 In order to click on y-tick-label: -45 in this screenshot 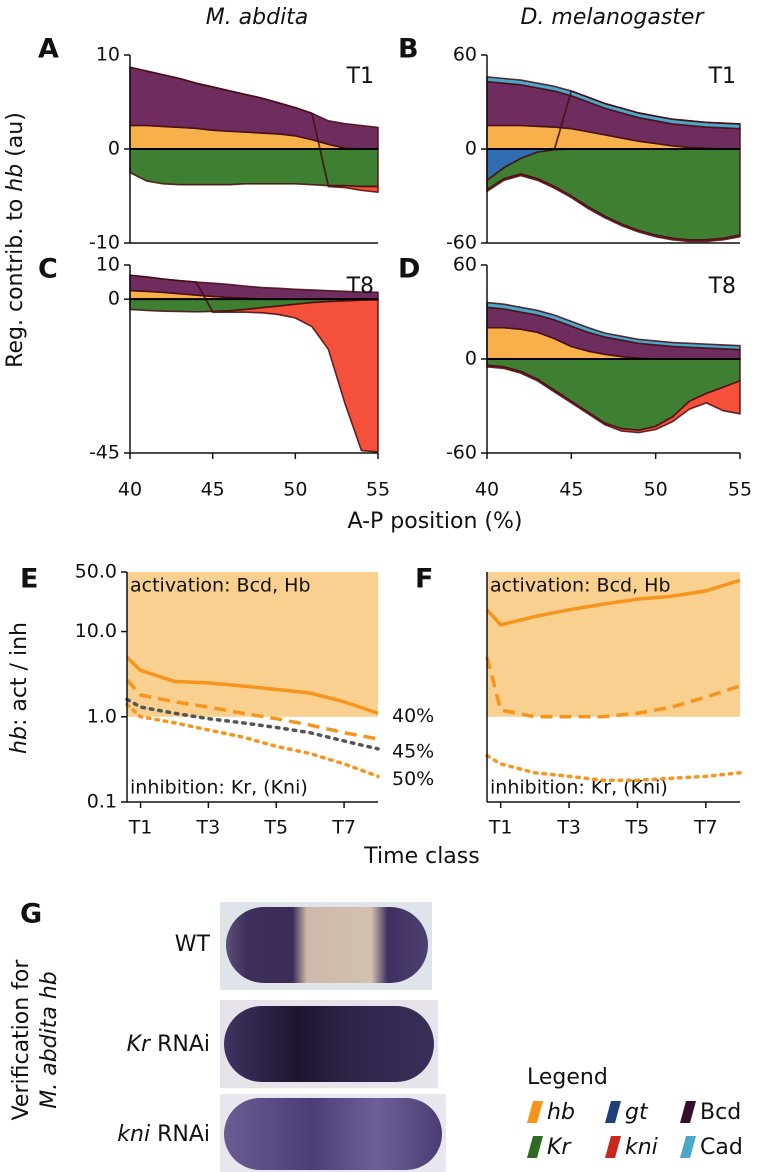, I will do `click(104, 453)`.